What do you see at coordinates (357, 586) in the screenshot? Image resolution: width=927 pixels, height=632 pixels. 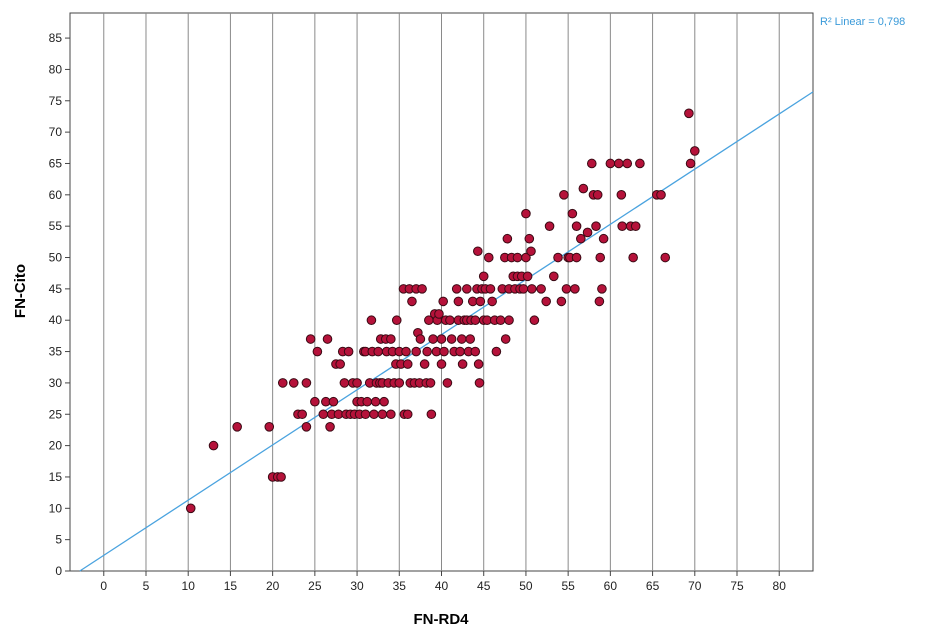 I see `x-tick-label: 30` at bounding box center [357, 586].